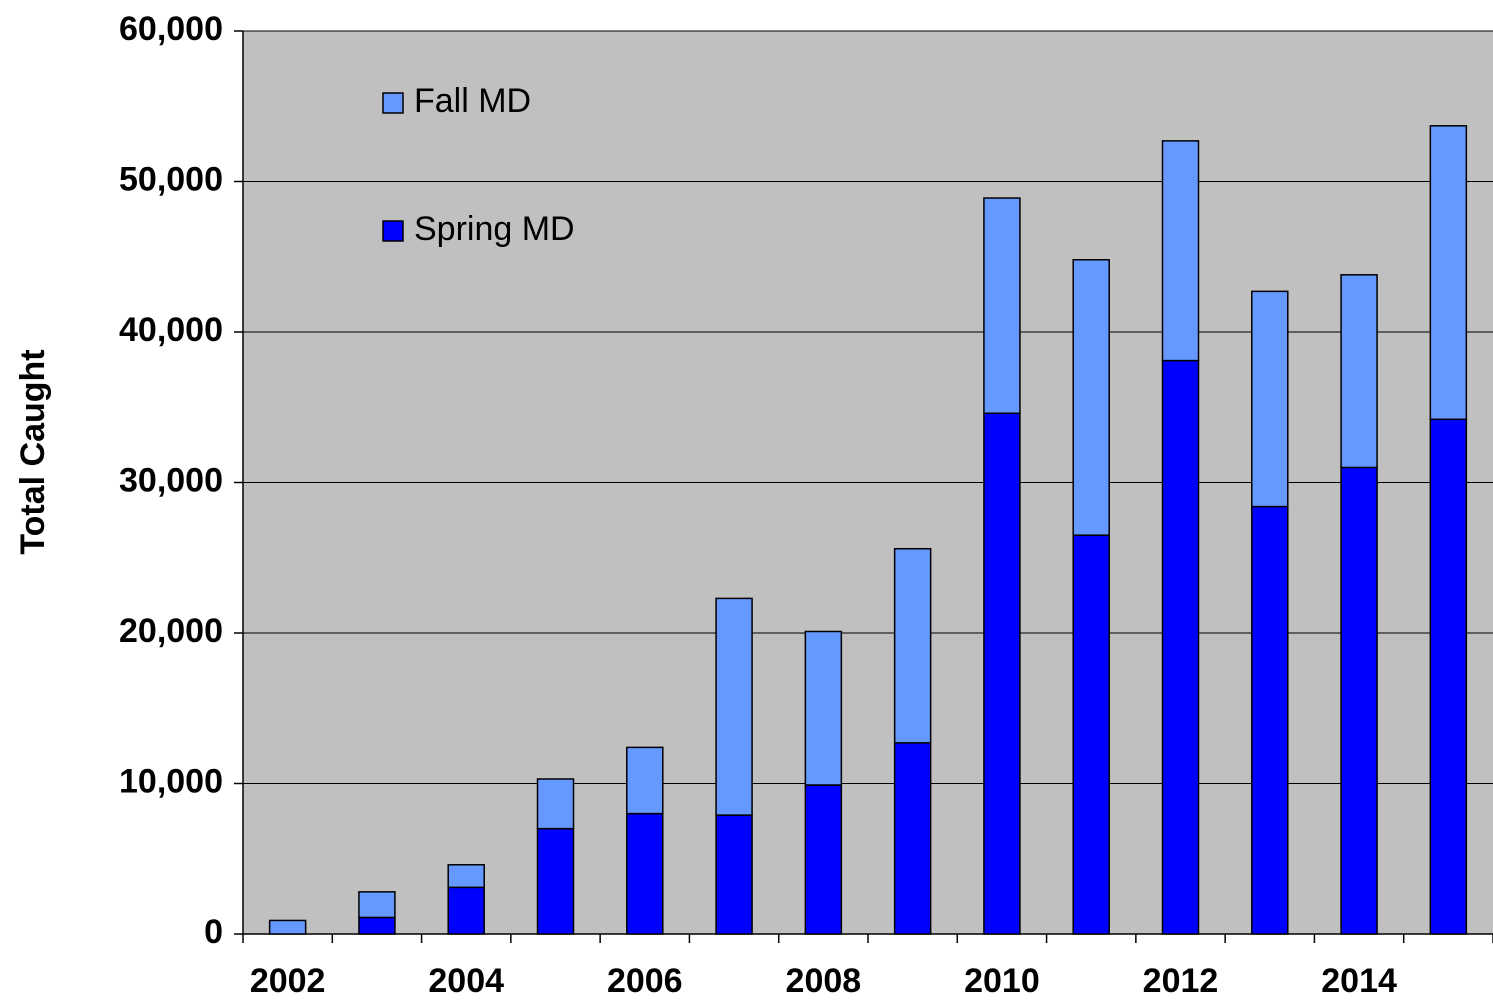 This screenshot has width=1493, height=1004. Describe the element at coordinates (171, 480) in the screenshot. I see `y-tick-label: 30,000` at that location.